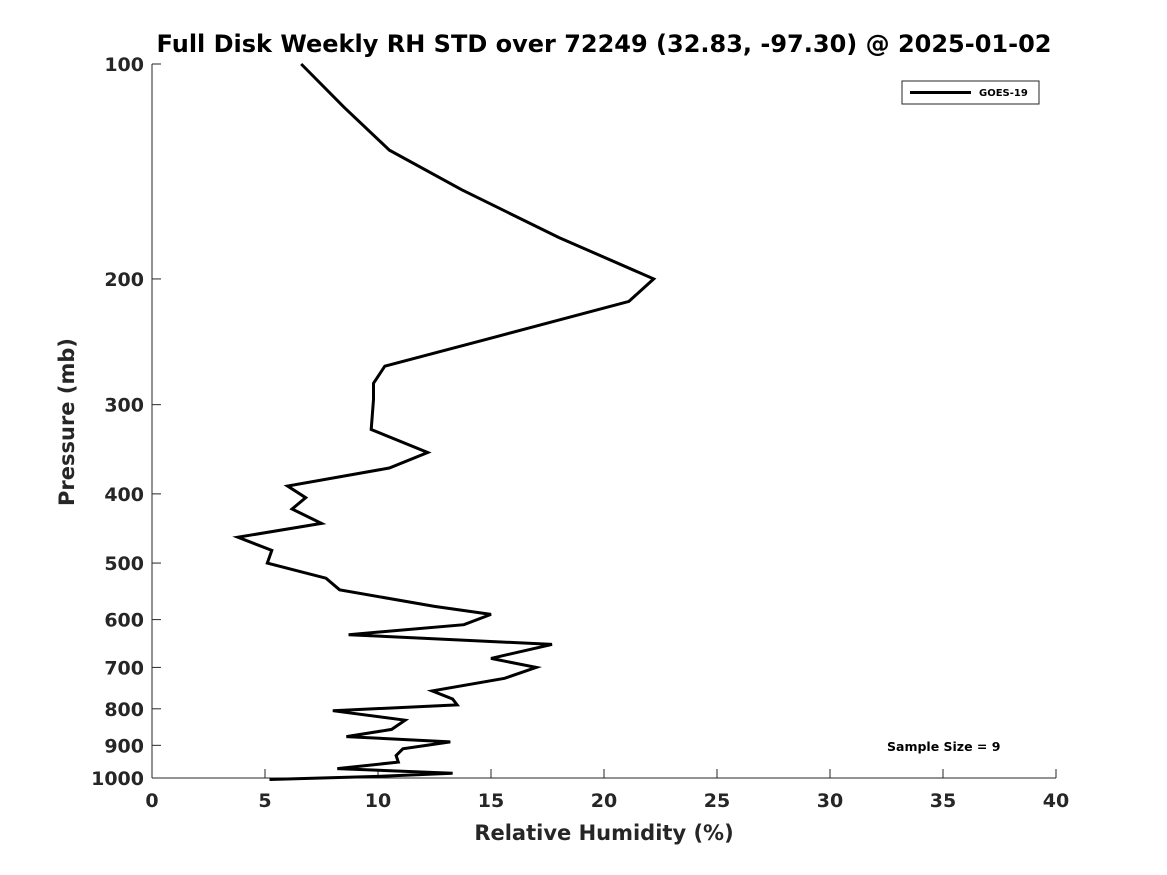 The height and width of the screenshot is (875, 1167). Describe the element at coordinates (124, 564) in the screenshot. I see `y-tick-label-500: 500` at that location.